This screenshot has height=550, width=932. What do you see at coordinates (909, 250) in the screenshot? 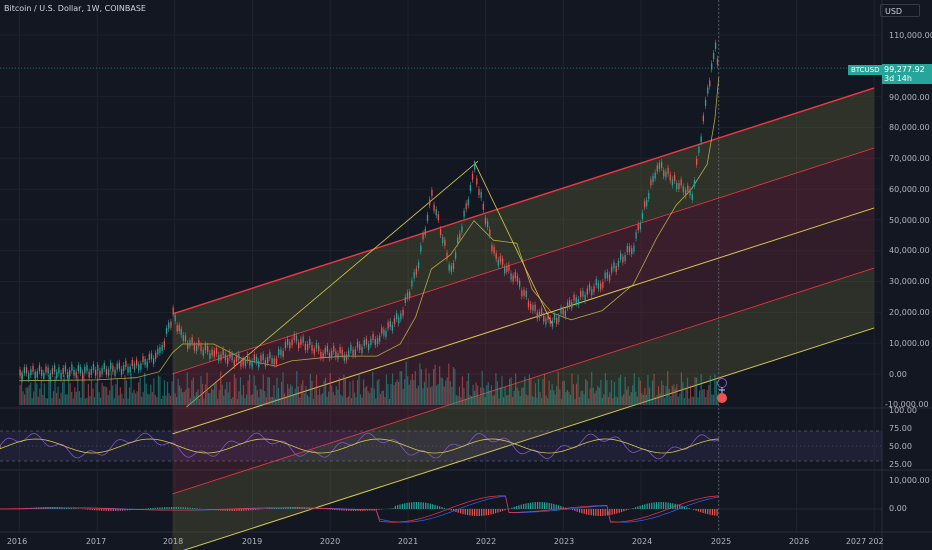
I see `price-tick: 40,000.00` at bounding box center [909, 250].